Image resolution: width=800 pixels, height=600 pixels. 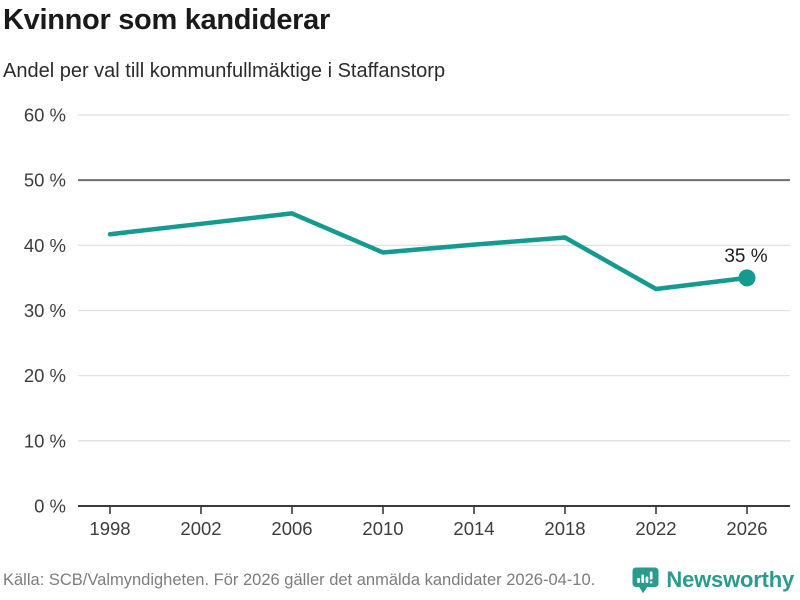 What do you see at coordinates (45, 114) in the screenshot?
I see `y-tick-label: 60 %` at bounding box center [45, 114].